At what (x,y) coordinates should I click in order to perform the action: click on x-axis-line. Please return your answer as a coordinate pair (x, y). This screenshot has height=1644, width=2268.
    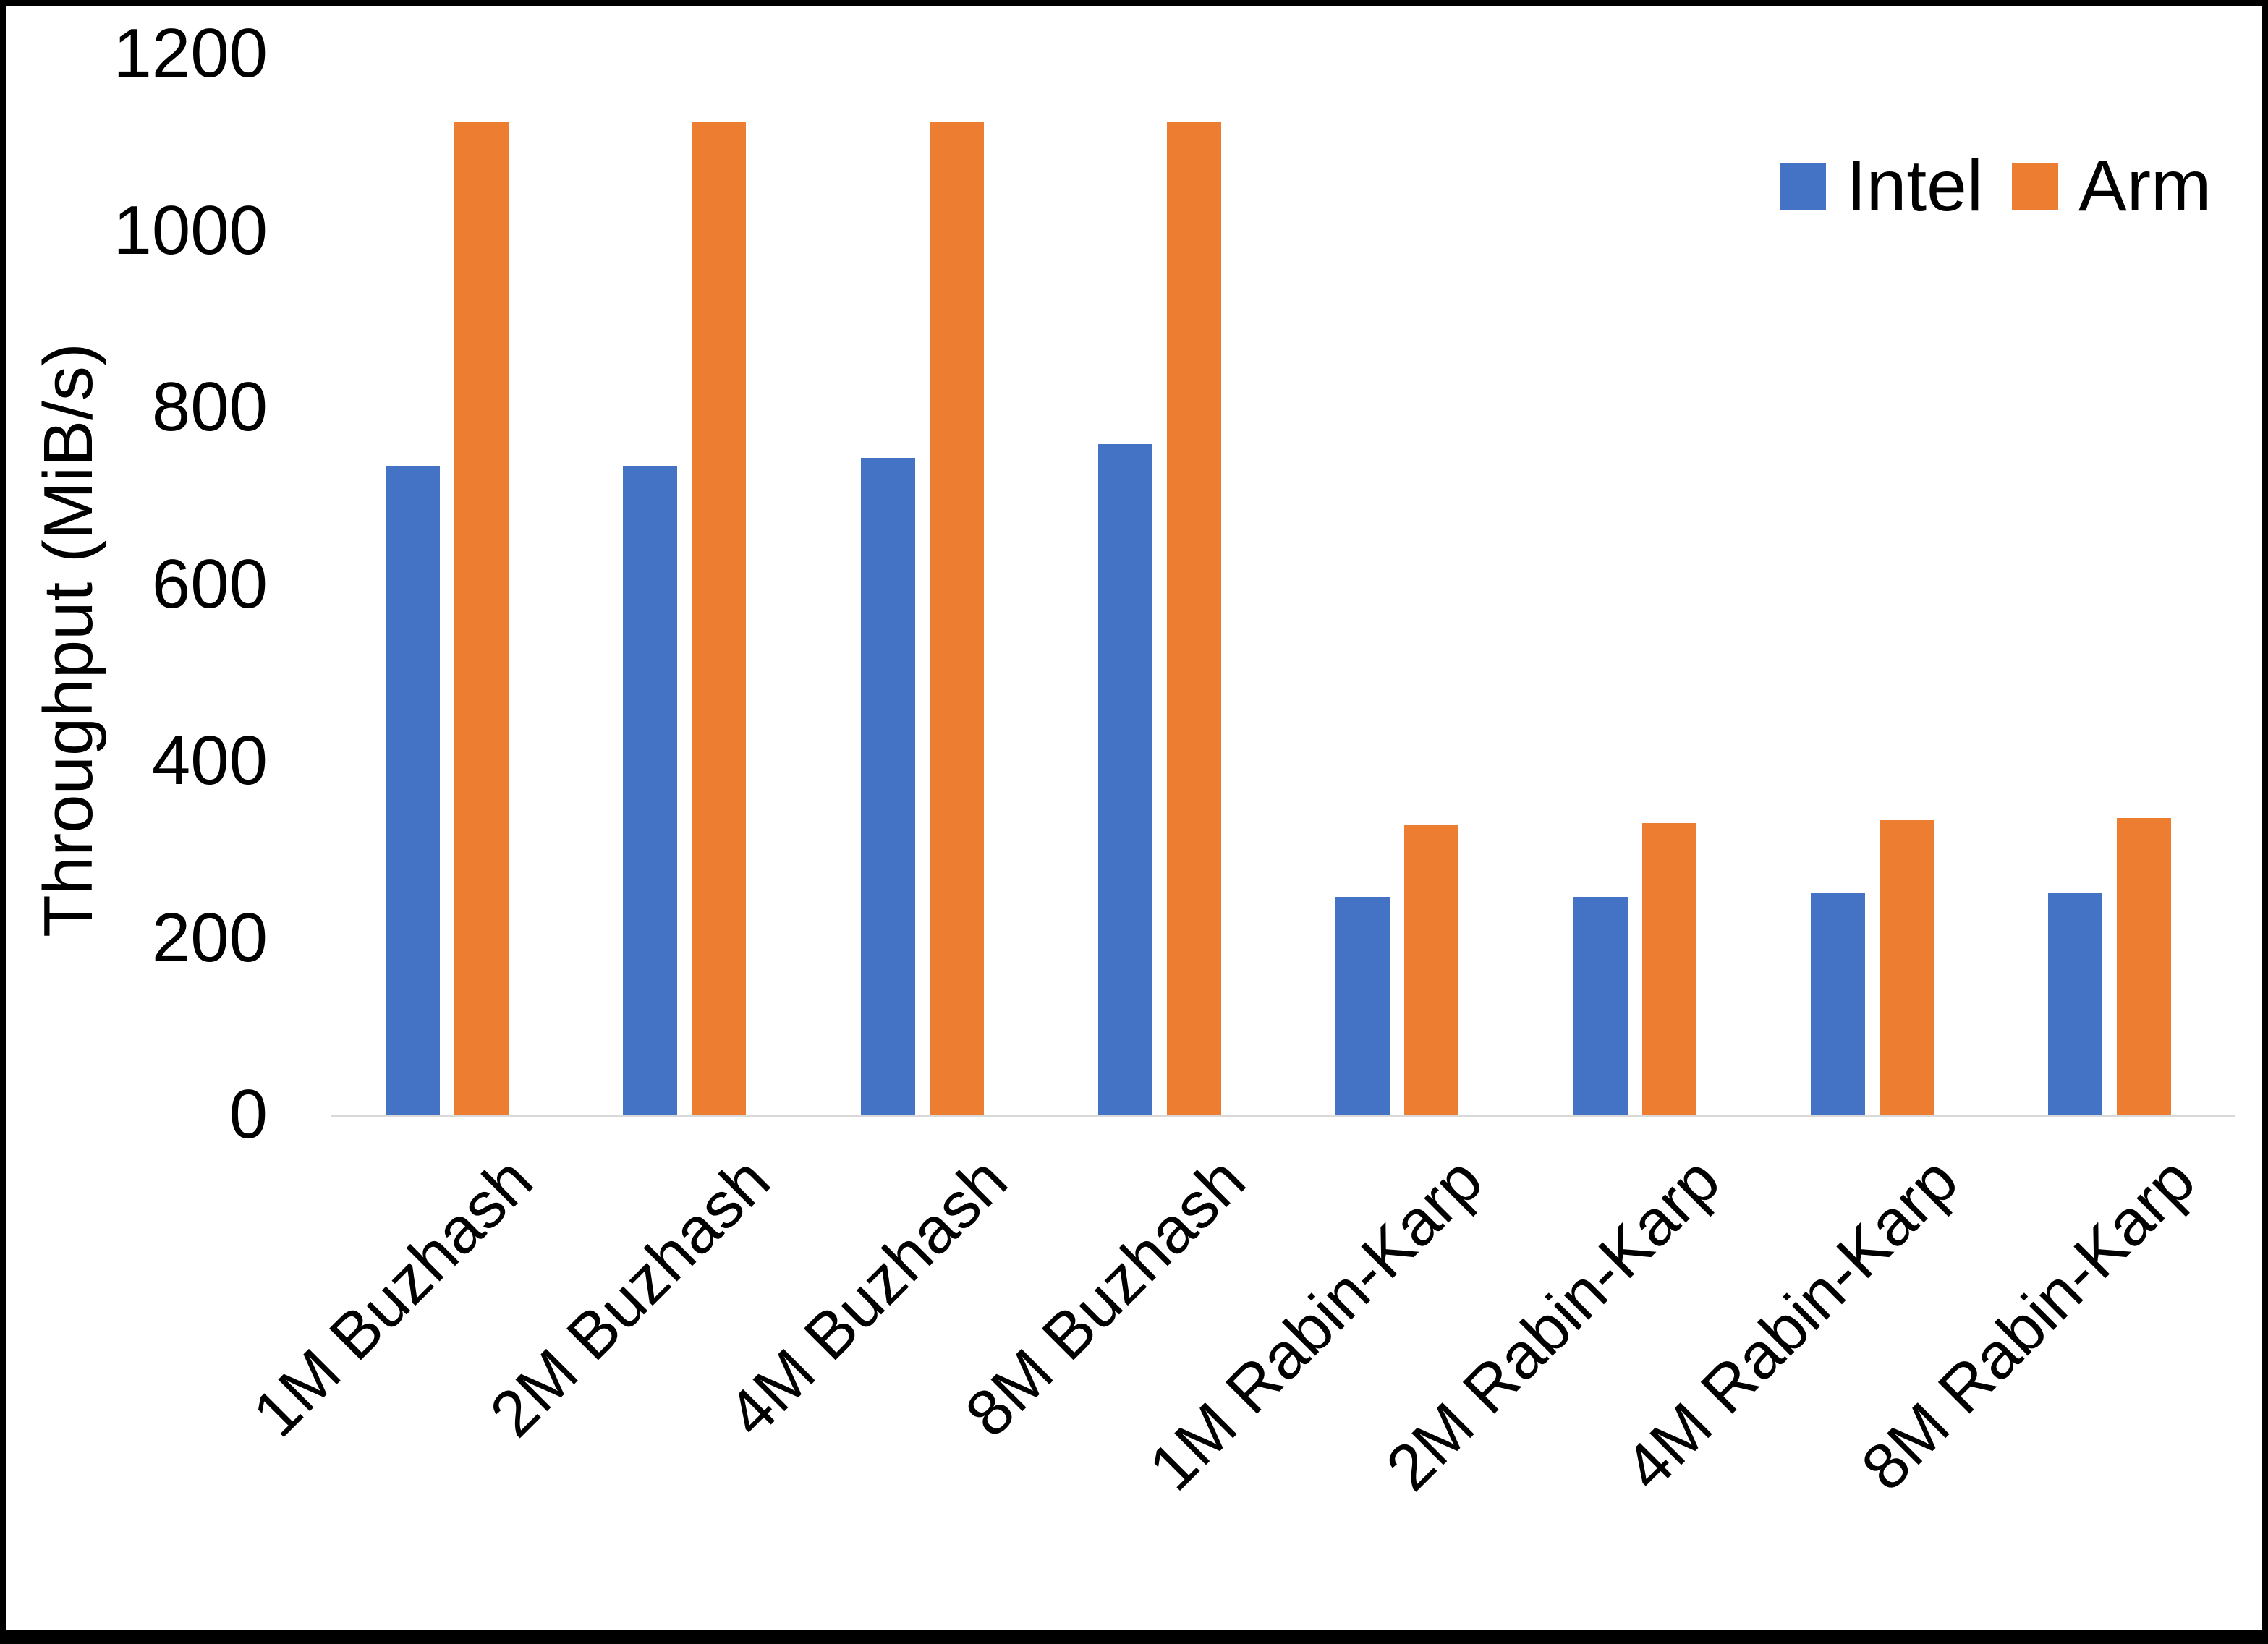
    Looking at the image, I should click on (1283, 1116).